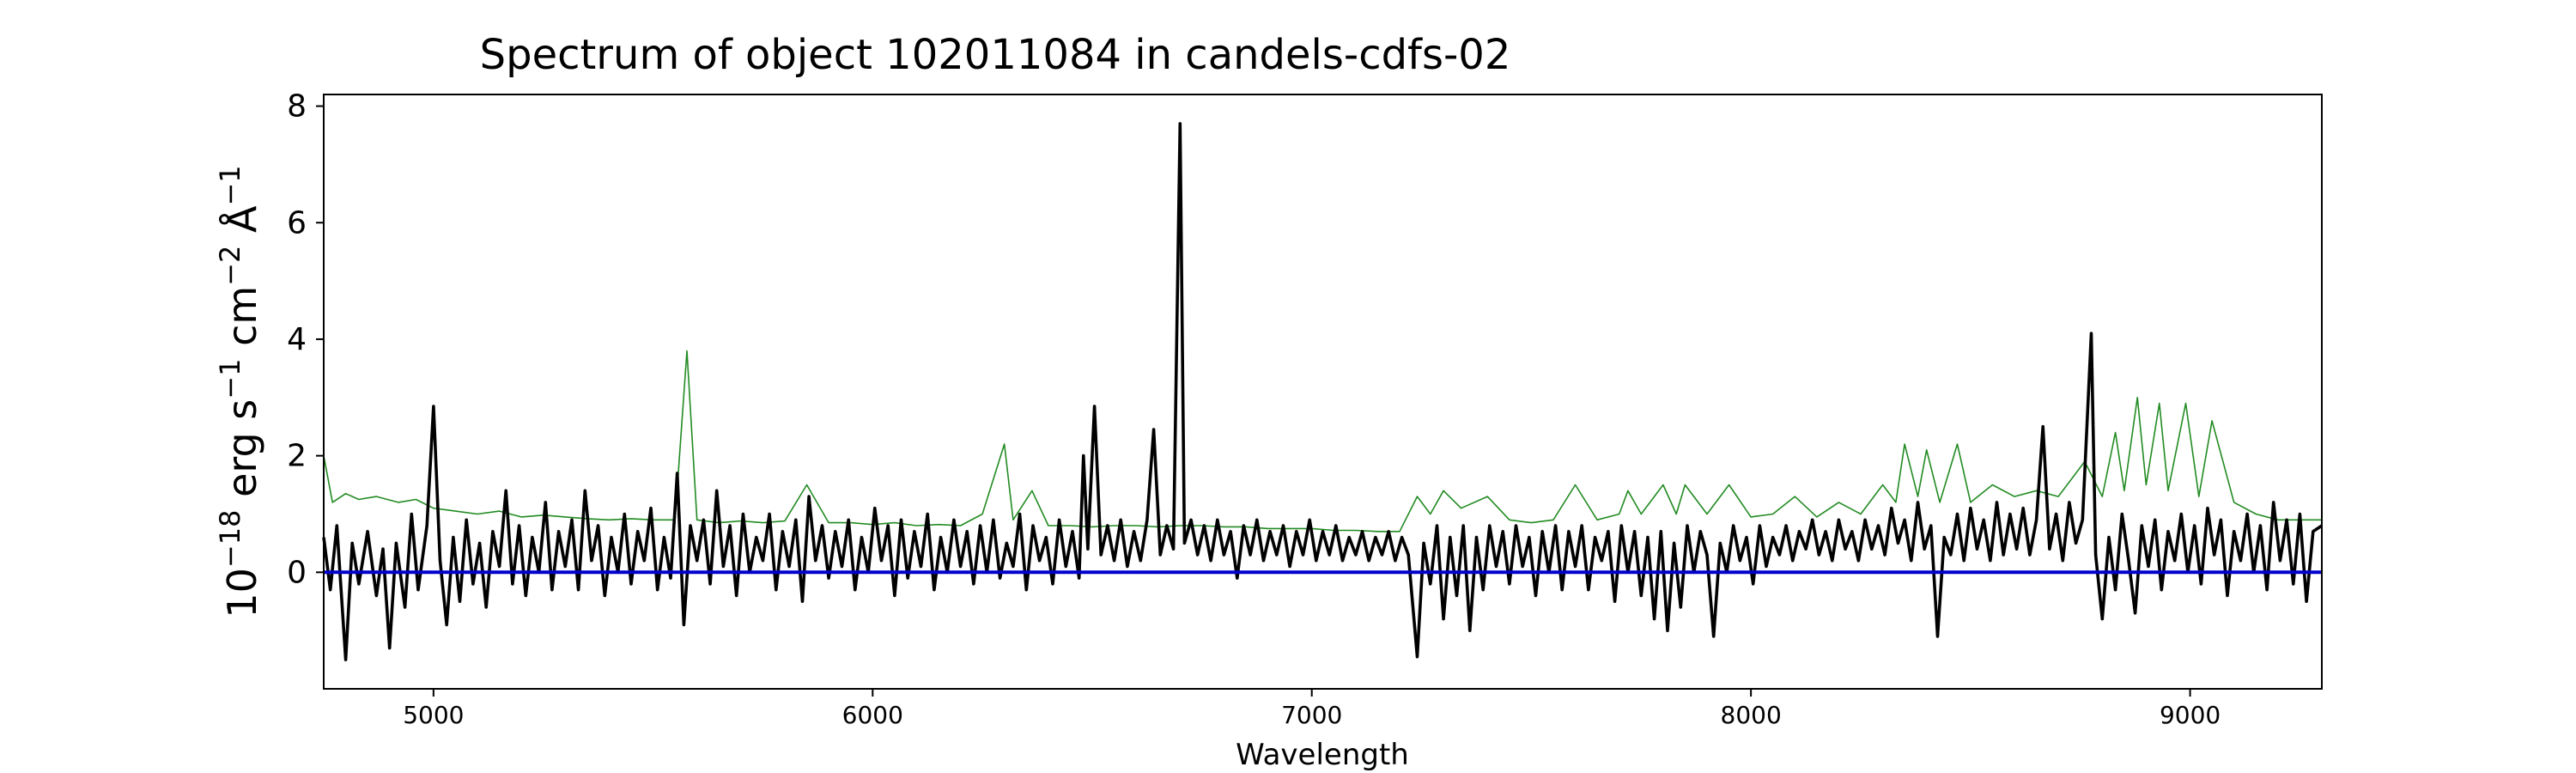 The image size is (2576, 773). I want to click on y-axis-label: 10−18 erg s−1 cm−2 Å−1, so click(240, 391).